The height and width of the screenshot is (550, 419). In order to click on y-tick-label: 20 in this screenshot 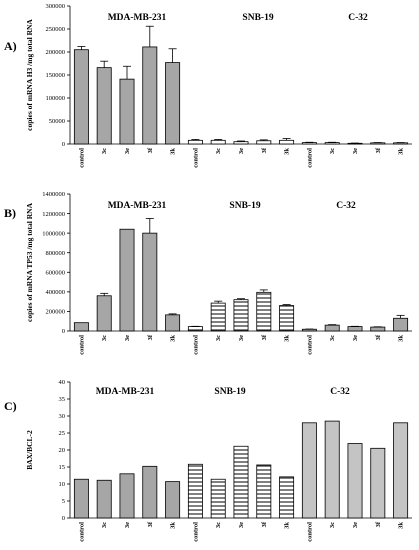, I will do `click(62, 450)`.